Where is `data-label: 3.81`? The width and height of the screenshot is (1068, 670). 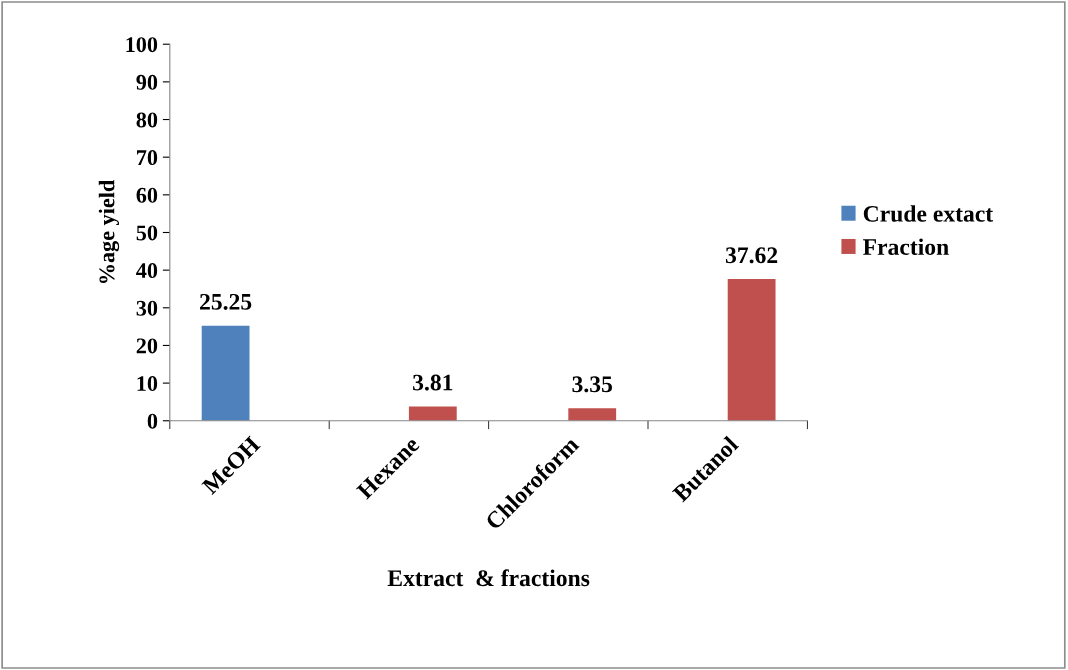
data-label: 3.81 is located at coordinates (433, 382).